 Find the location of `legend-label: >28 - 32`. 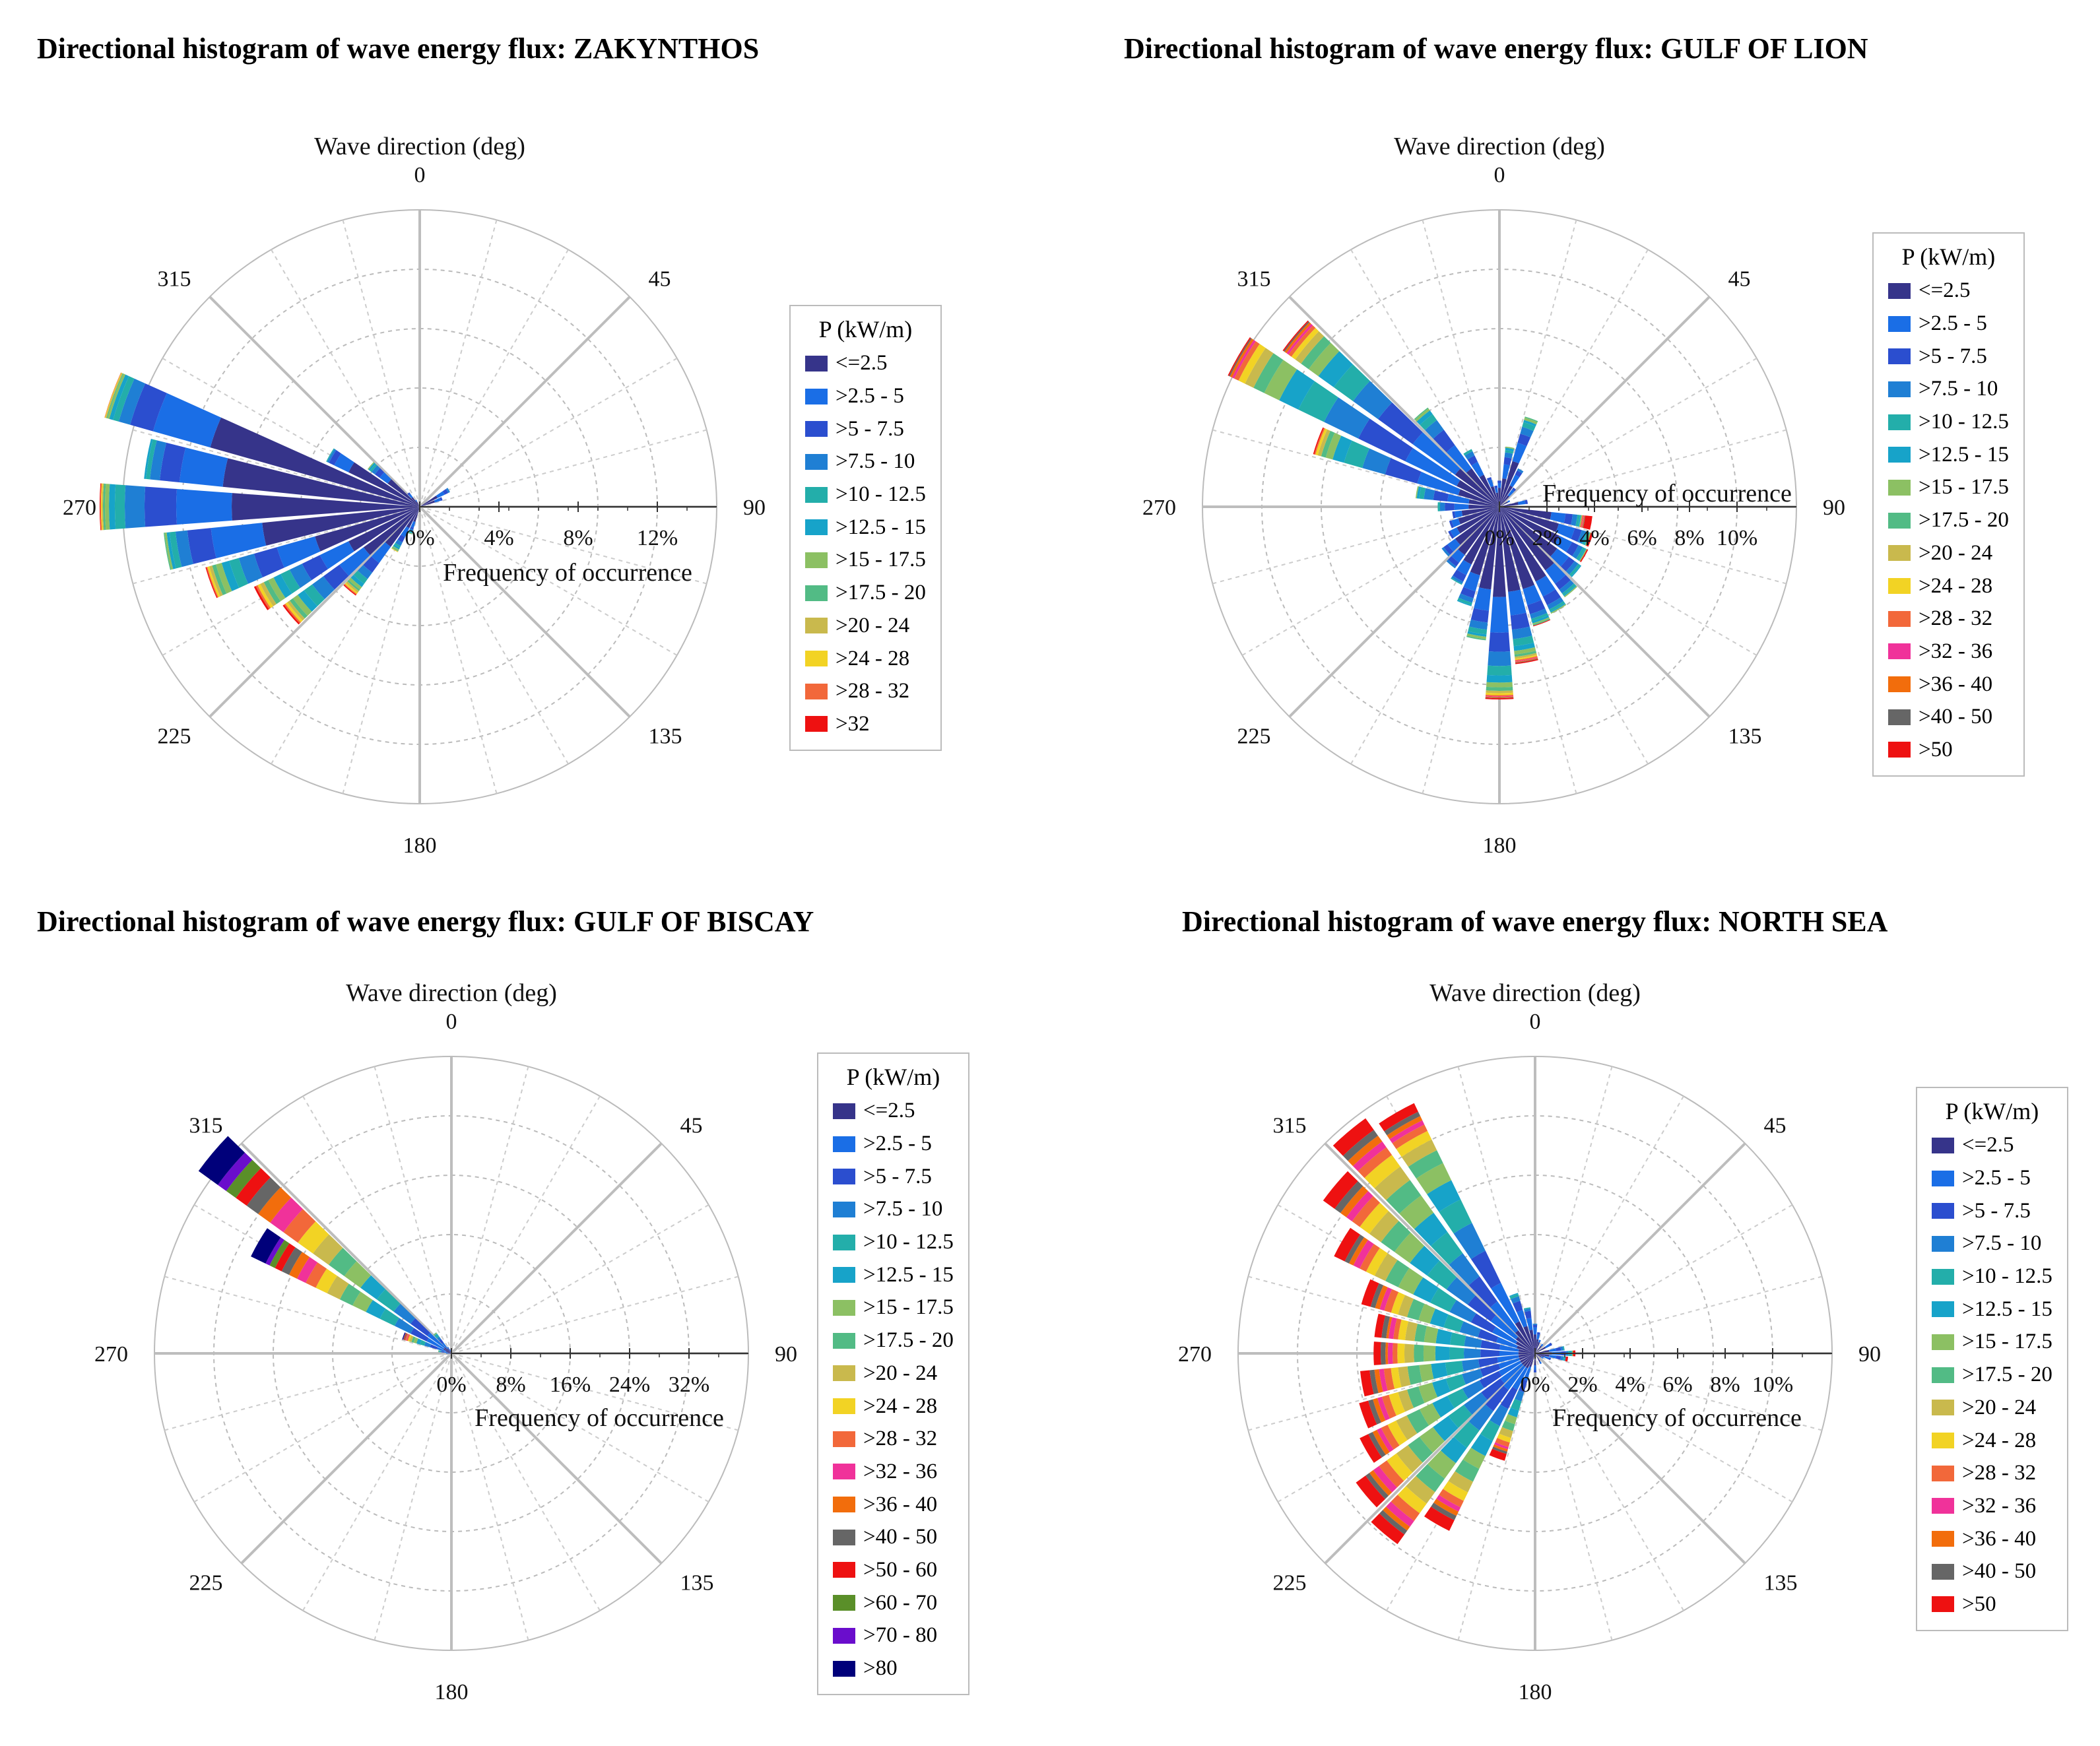

legend-label: >28 - 32 is located at coordinates (873, 691).